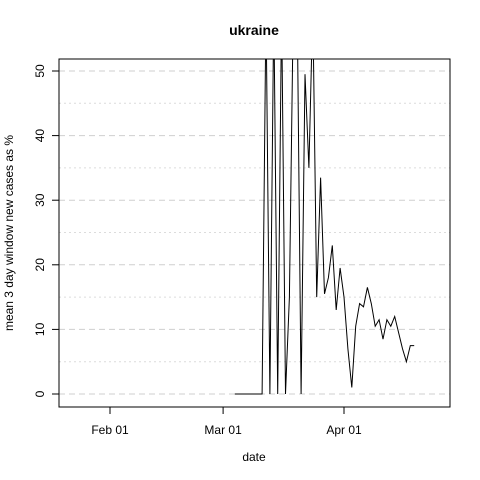 The width and height of the screenshot is (480, 480). I want to click on y-tick-label: 40, so click(40, 136).